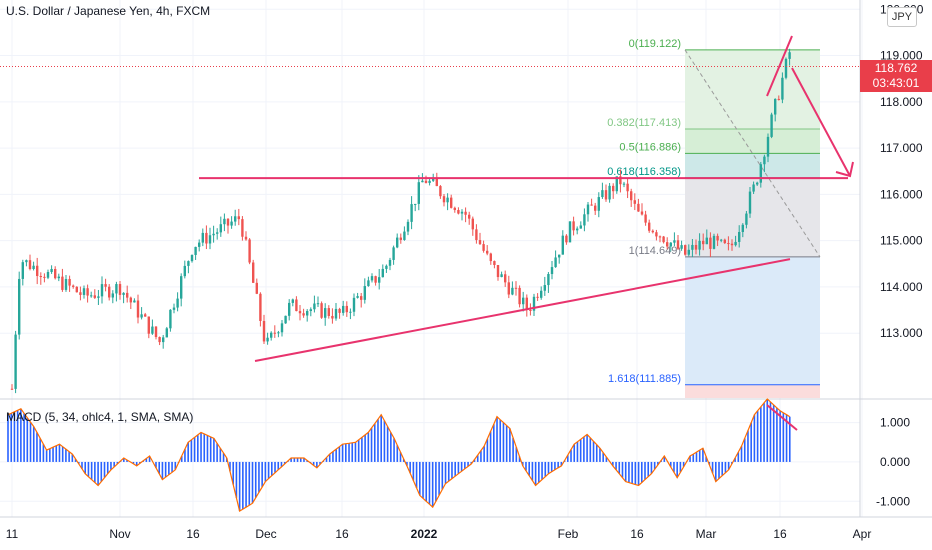 The height and width of the screenshot is (550, 932). What do you see at coordinates (895, 462) in the screenshot?
I see `macd-tick-label: 0.000` at bounding box center [895, 462].